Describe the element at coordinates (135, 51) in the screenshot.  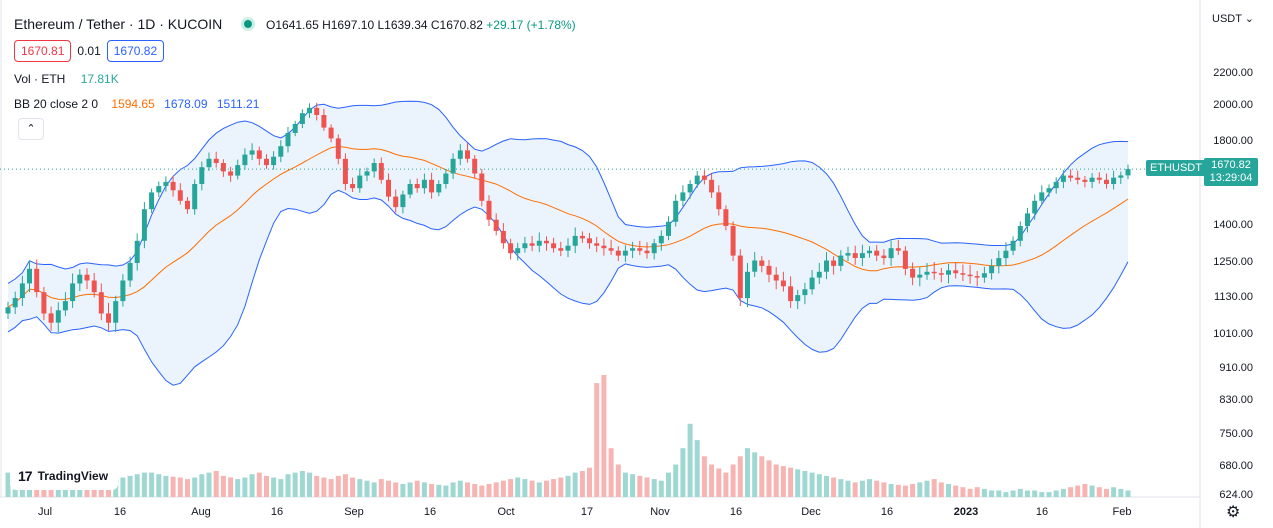
I see `buy-button: 1670.82` at that location.